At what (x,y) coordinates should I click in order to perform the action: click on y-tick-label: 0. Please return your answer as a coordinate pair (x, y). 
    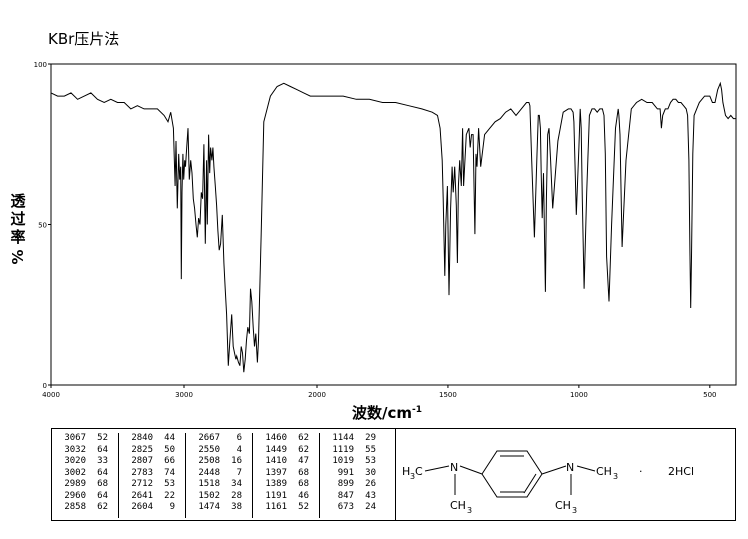
    Looking at the image, I should click on (45, 386).